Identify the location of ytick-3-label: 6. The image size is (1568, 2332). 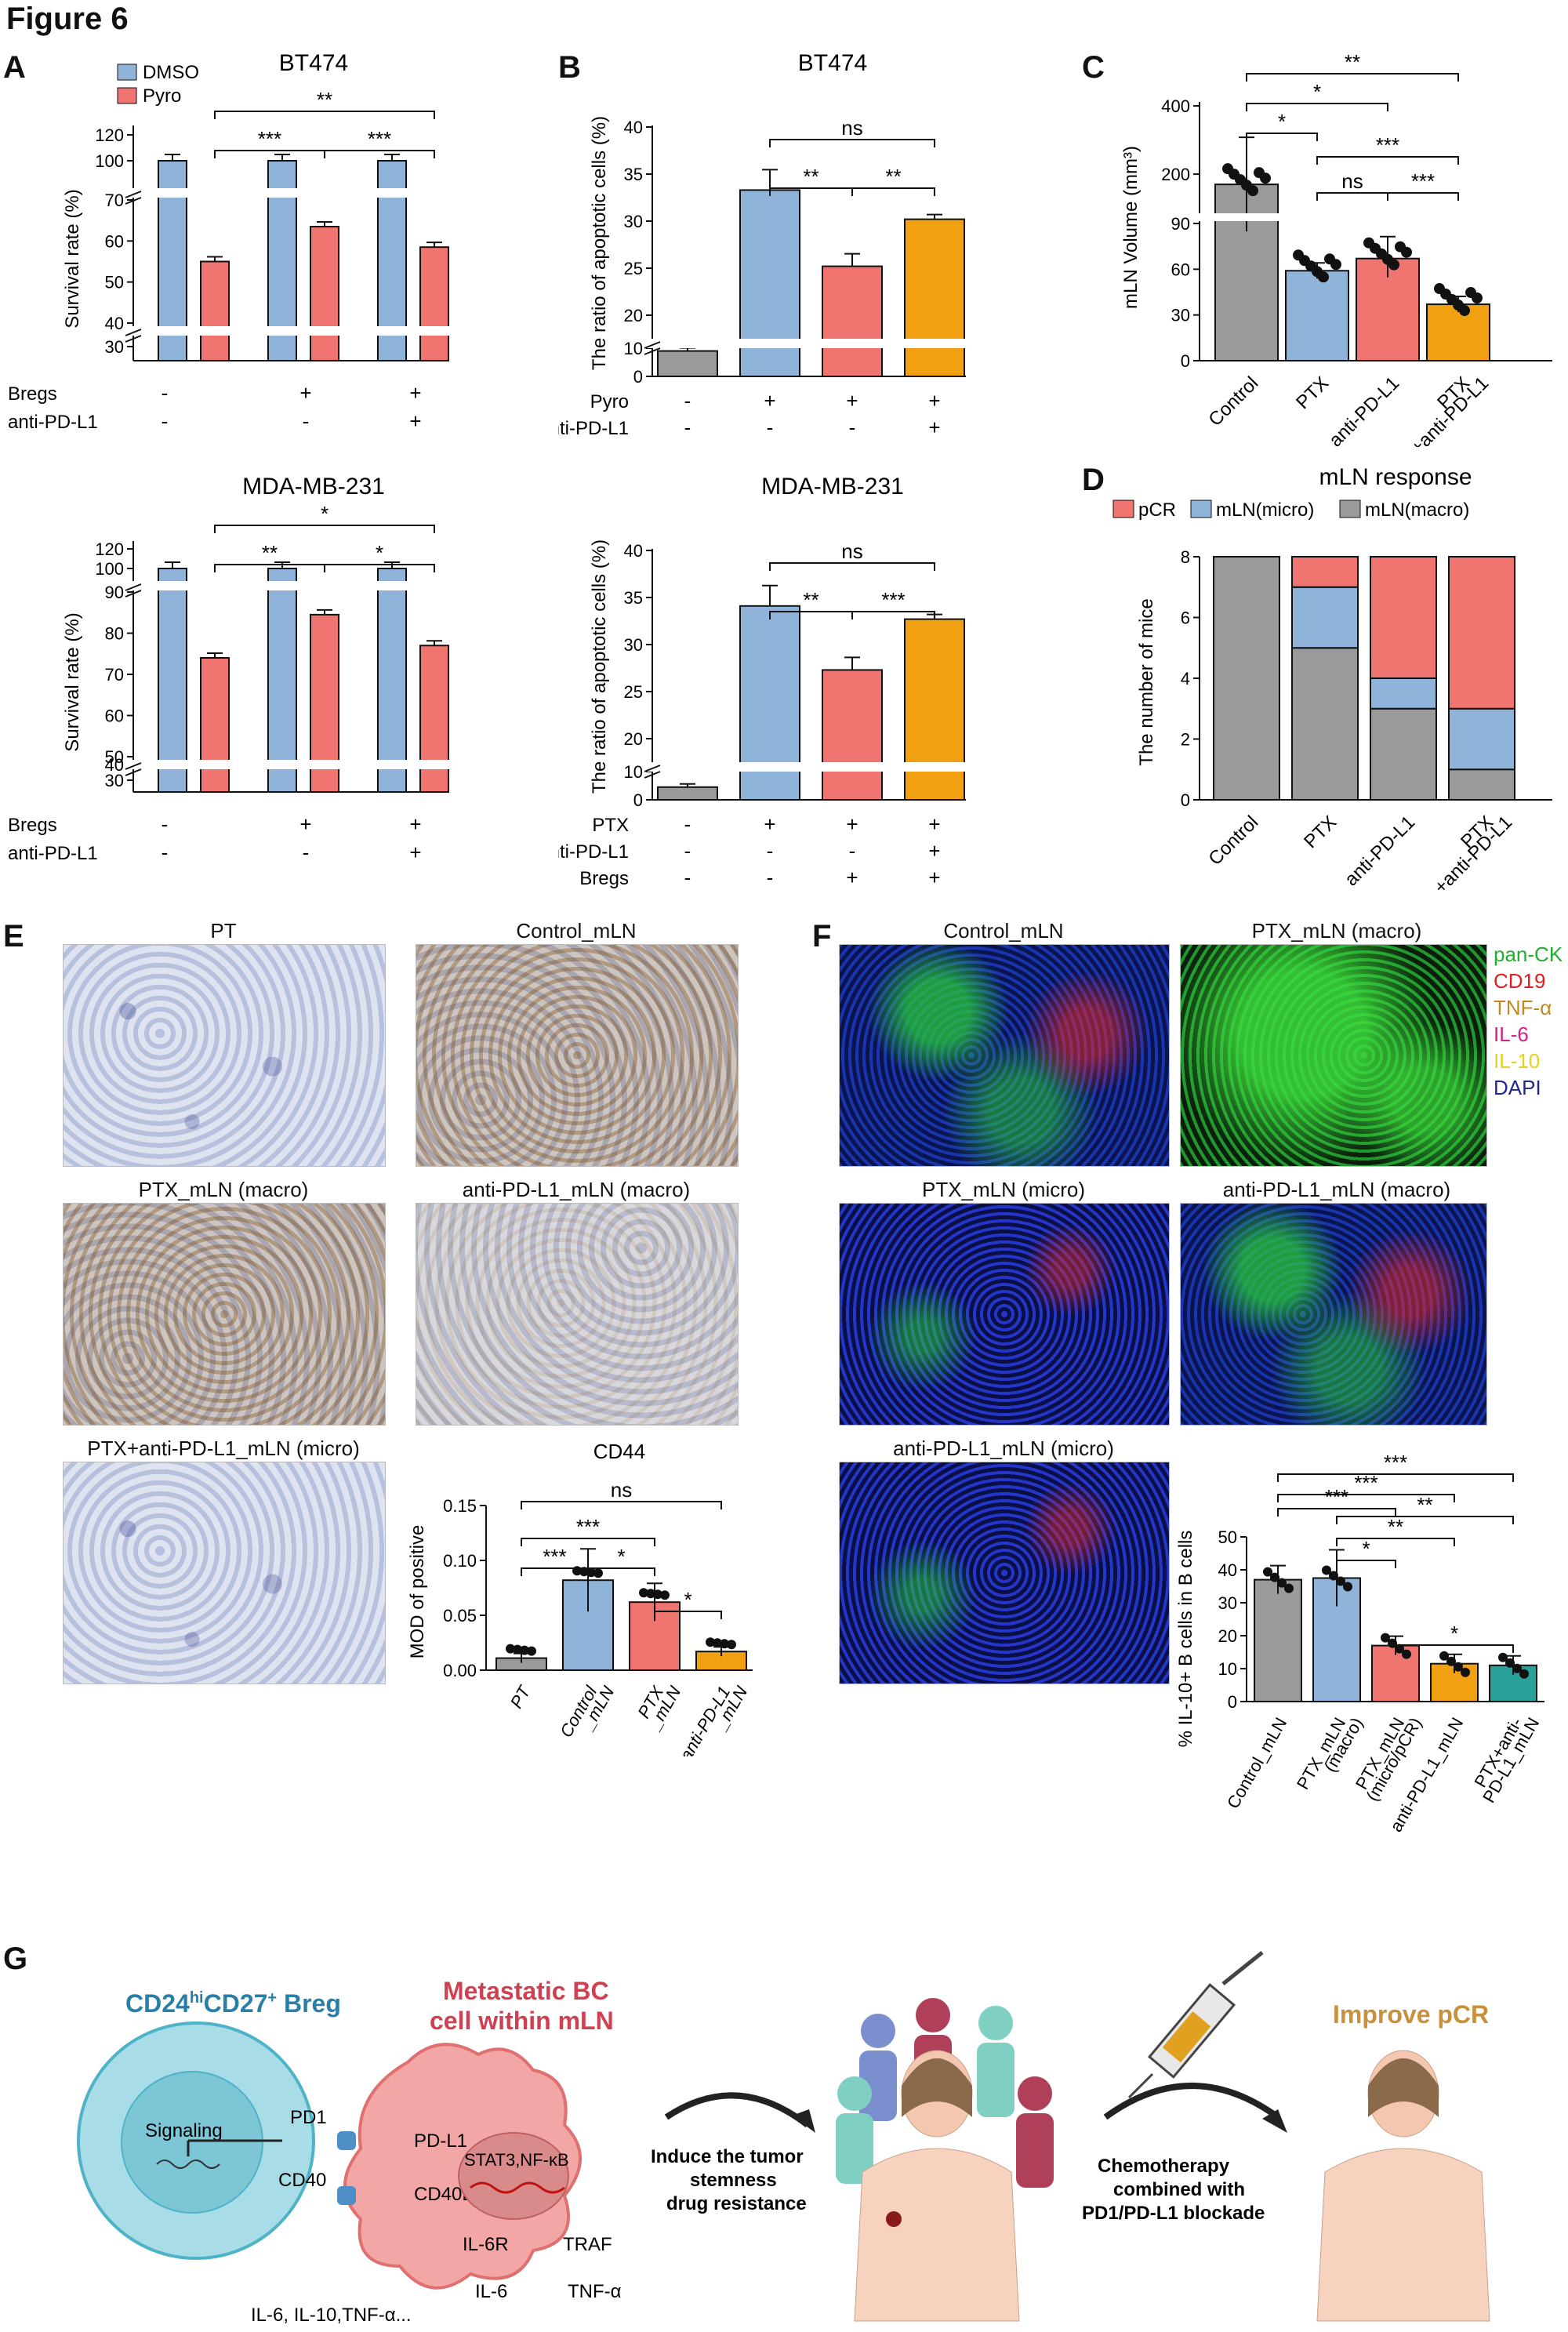
(1185, 618).